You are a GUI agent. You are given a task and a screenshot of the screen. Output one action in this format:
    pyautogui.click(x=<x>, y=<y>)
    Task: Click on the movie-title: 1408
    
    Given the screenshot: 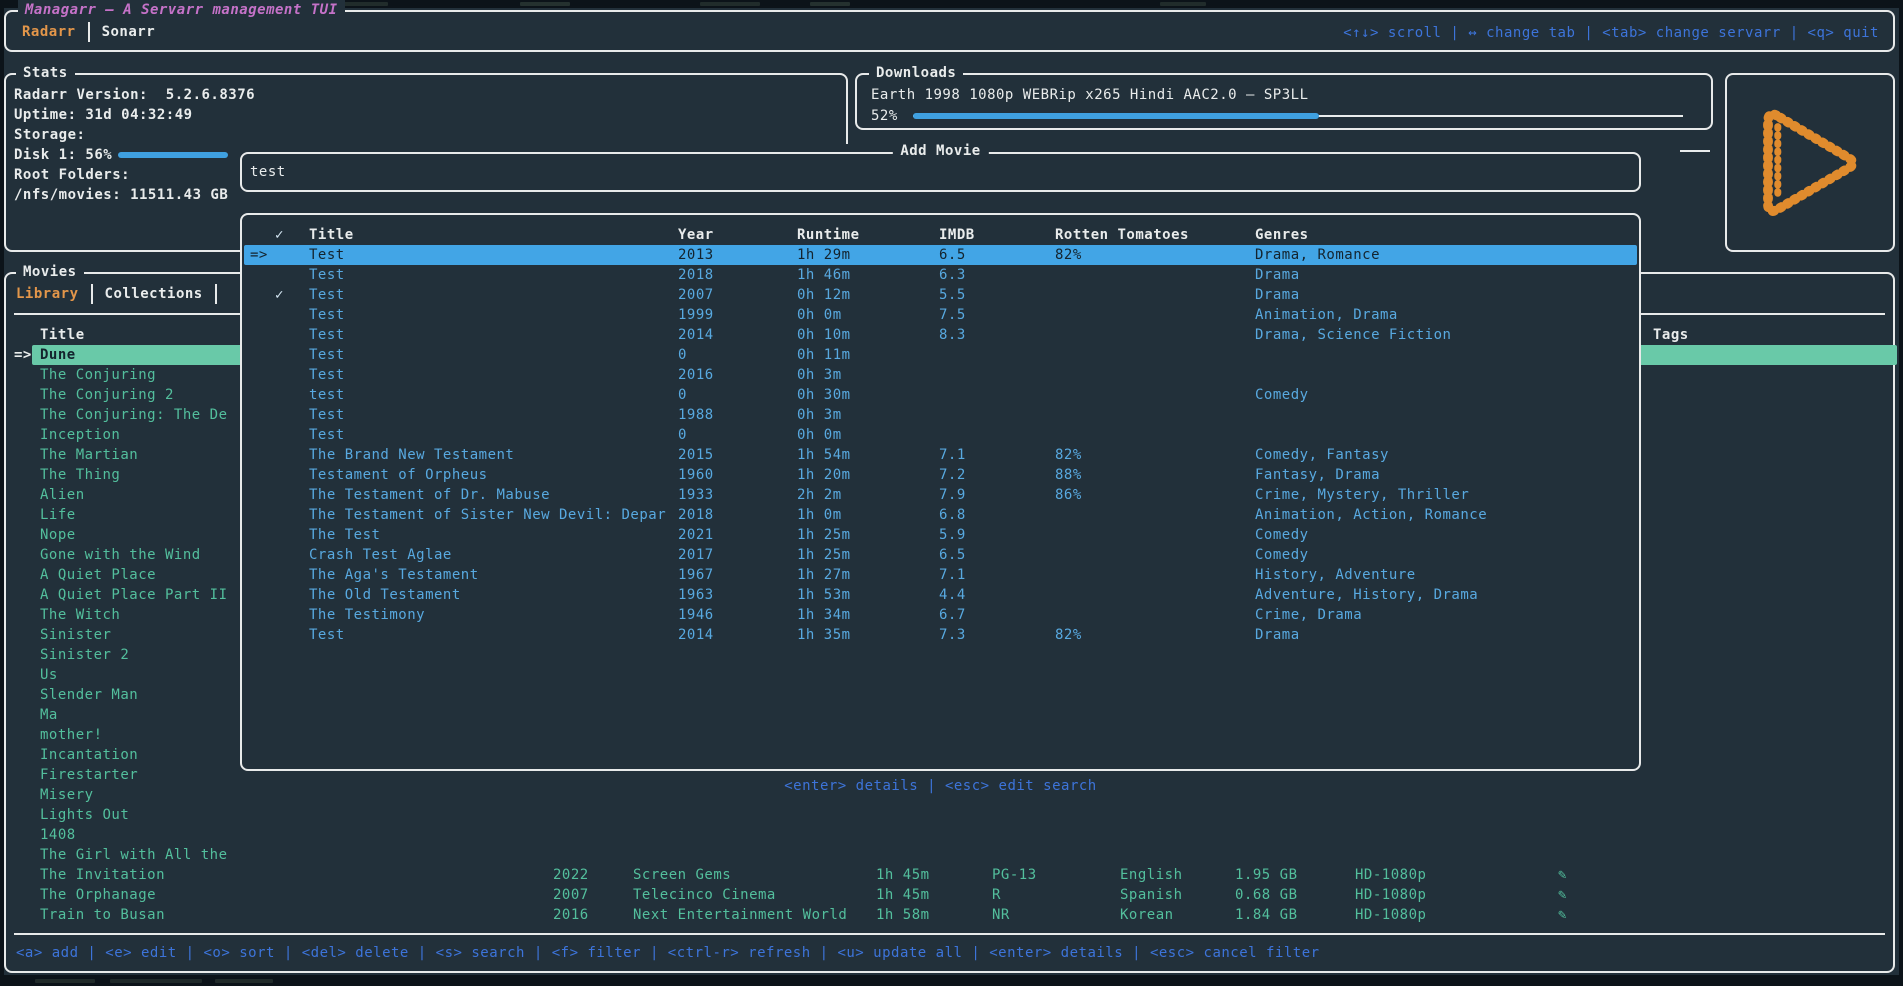 What is the action you would take?
    pyautogui.click(x=58, y=835)
    